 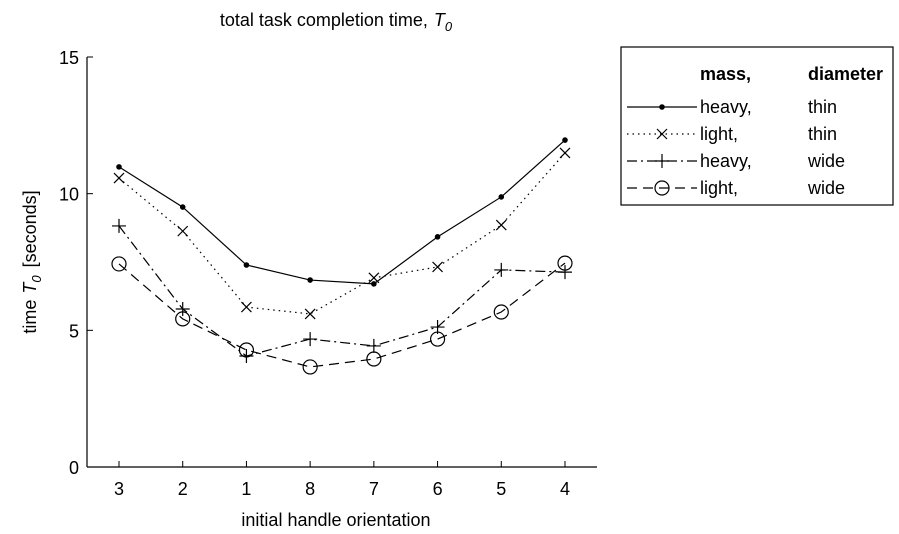 I want to click on x-tick-label: 5, so click(x=501, y=489).